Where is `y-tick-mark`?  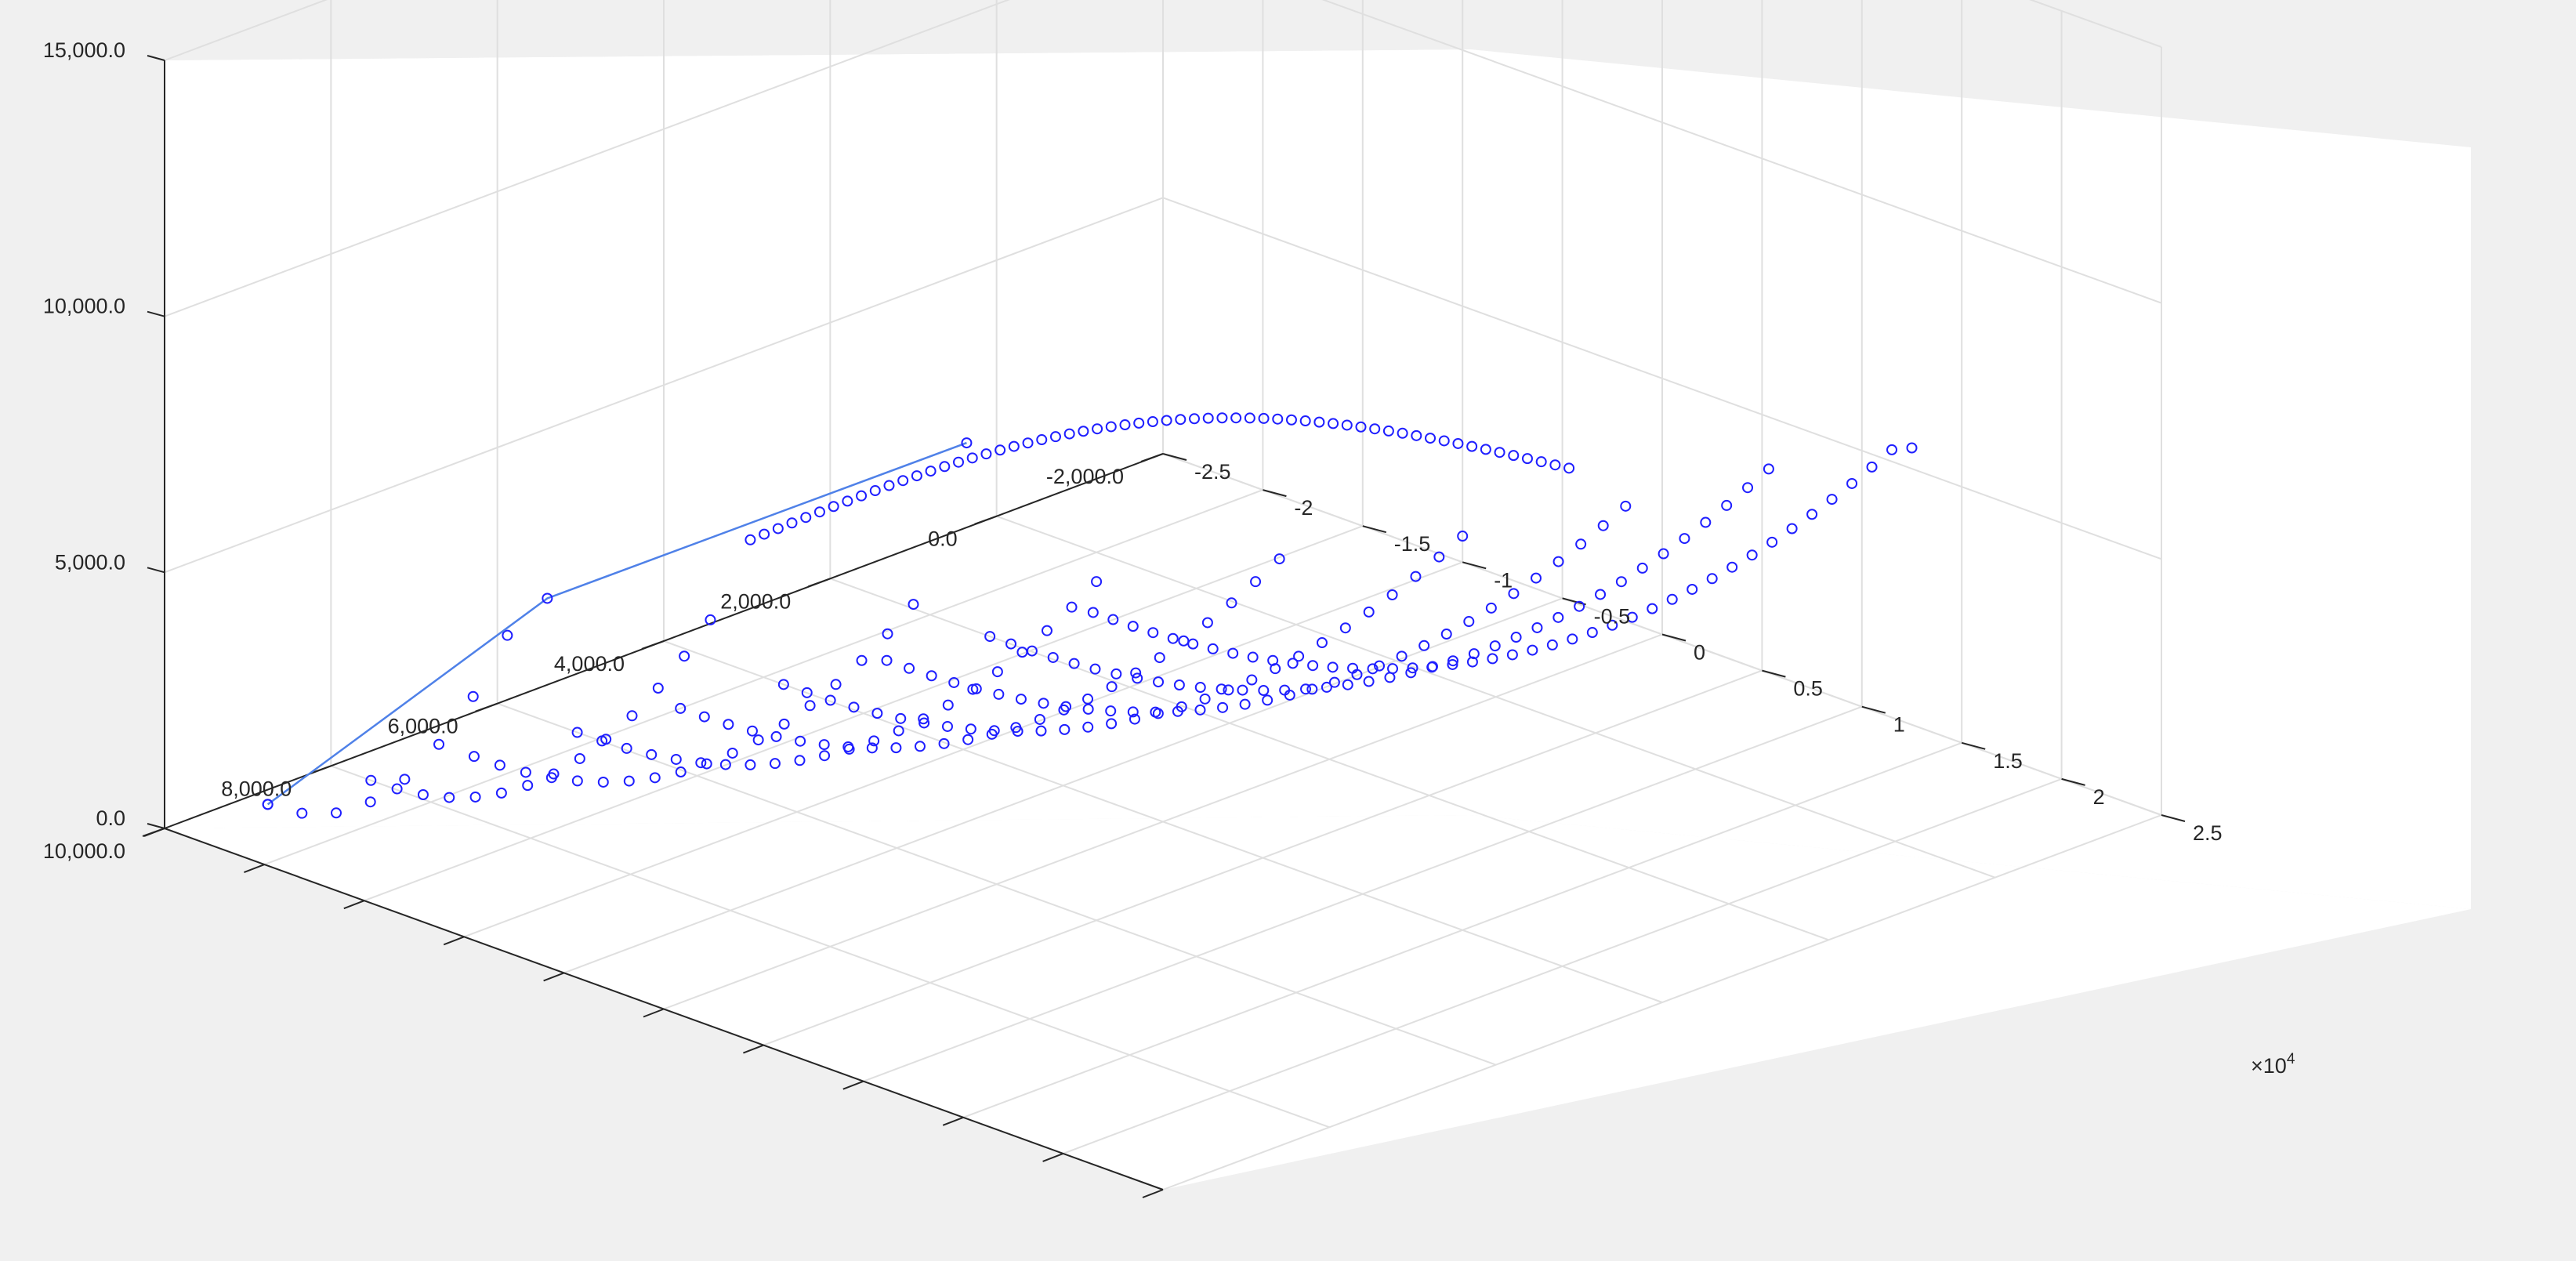
y-tick-mark is located at coordinates (819, 583).